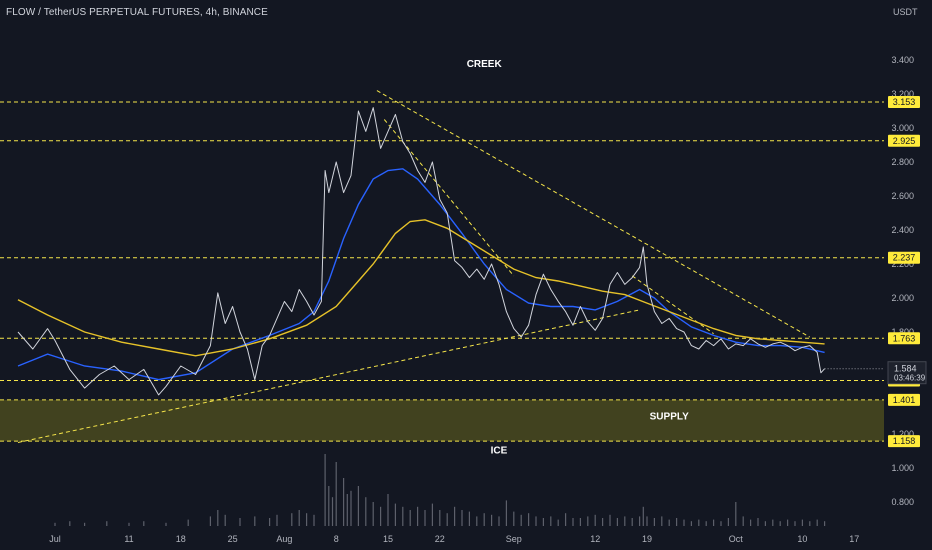 The width and height of the screenshot is (932, 550). I want to click on y-tick-label: 3.200, so click(902, 94).